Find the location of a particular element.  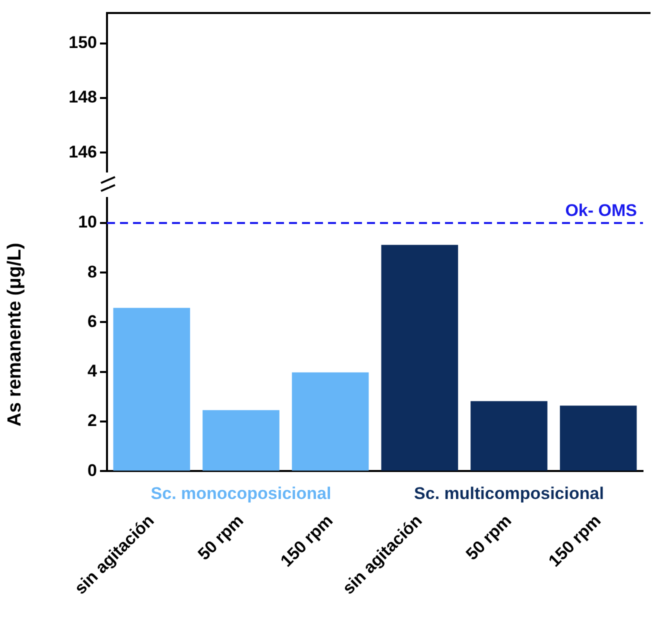

series-label: Sc. multicomposicional is located at coordinates (509, 493).